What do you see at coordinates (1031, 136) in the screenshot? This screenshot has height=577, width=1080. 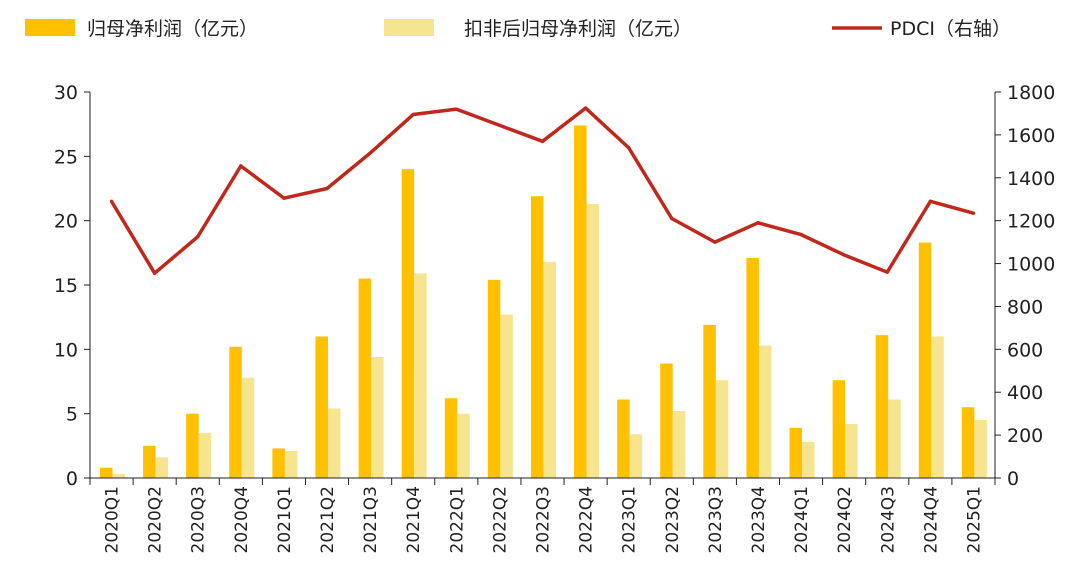 I see `right-tick-label-1600: 1600` at bounding box center [1031, 136].